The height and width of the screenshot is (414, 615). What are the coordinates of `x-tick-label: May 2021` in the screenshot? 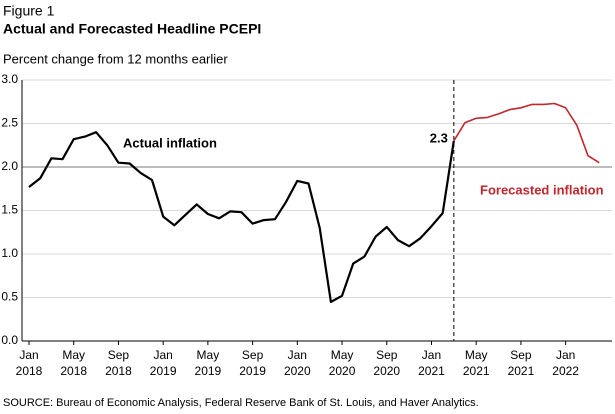 It's located at (476, 363).